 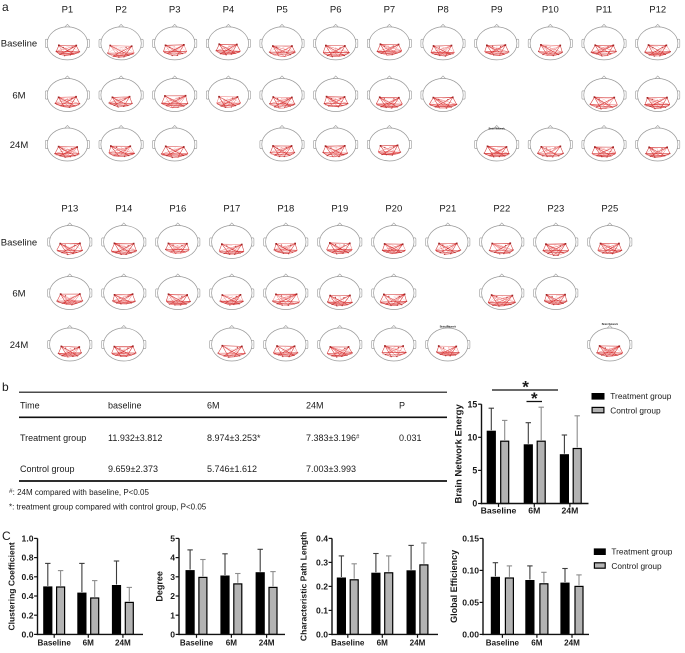 I want to click on svg-text: P12, so click(x=657, y=10).